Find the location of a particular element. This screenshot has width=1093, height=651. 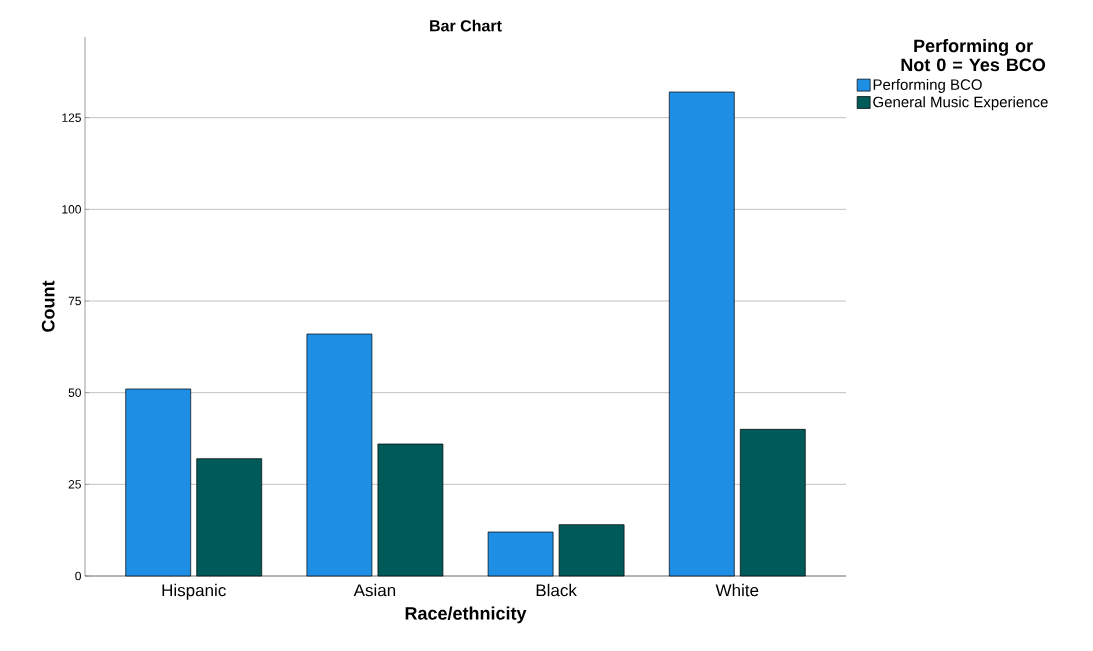

x-axis-title: Race/ethnicity is located at coordinates (466, 615).